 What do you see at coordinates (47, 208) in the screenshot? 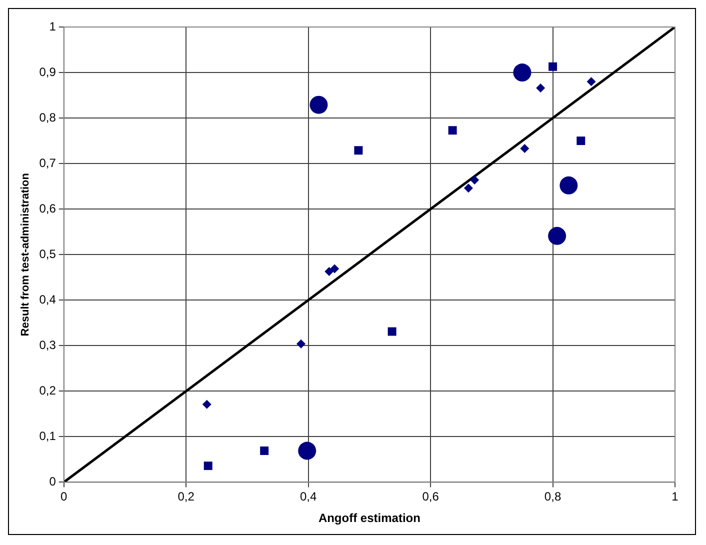
I see `y-tick-label: 0,6` at bounding box center [47, 208].